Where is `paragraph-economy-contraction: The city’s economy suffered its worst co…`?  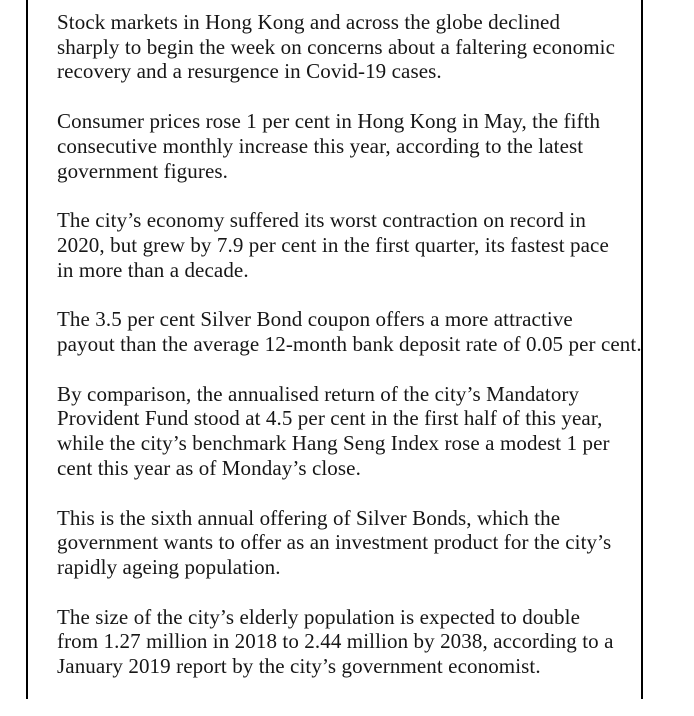 paragraph-economy-contraction: The city’s economy suffered its worst co… is located at coordinates (333, 245).